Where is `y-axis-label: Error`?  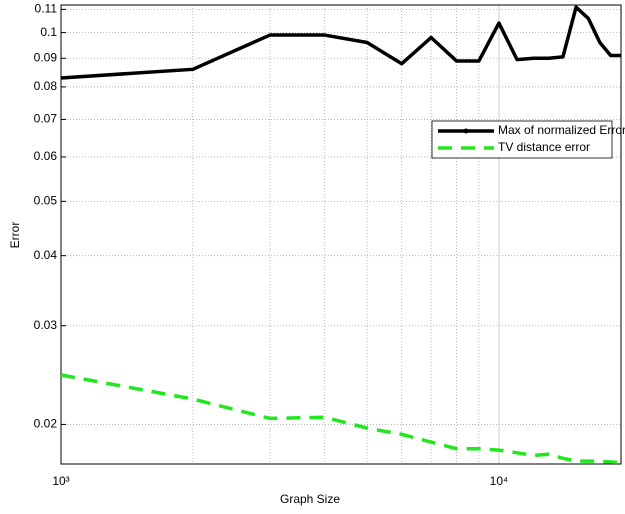 y-axis-label: Error is located at coordinates (15, 235).